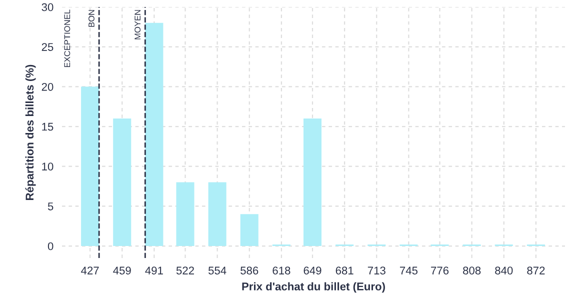 Image resolution: width=577 pixels, height=300 pixels. I want to click on ref-line-label: MOYEN, so click(137, 25).